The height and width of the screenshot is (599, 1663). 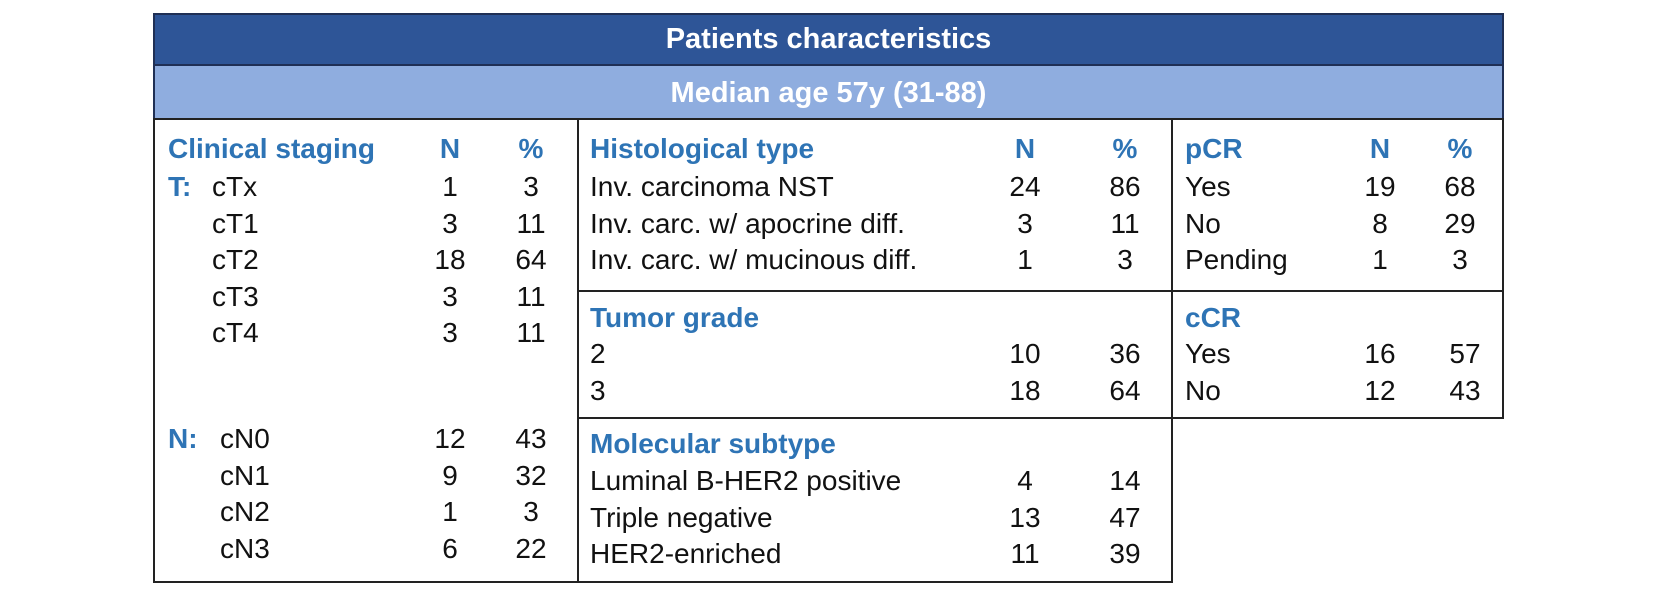 What do you see at coordinates (1125, 353) in the screenshot?
I see `tumor-grade-row-pct: 36` at bounding box center [1125, 353].